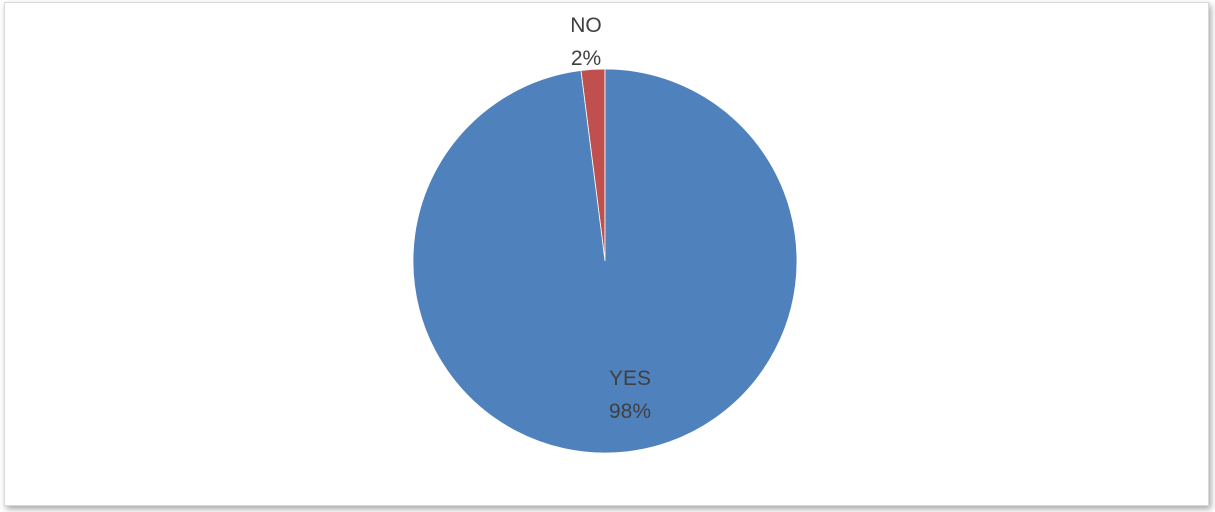 The height and width of the screenshot is (512, 1215). Describe the element at coordinates (610, 218) in the screenshot. I see `data-labels: NO 2% YES 98%` at that location.